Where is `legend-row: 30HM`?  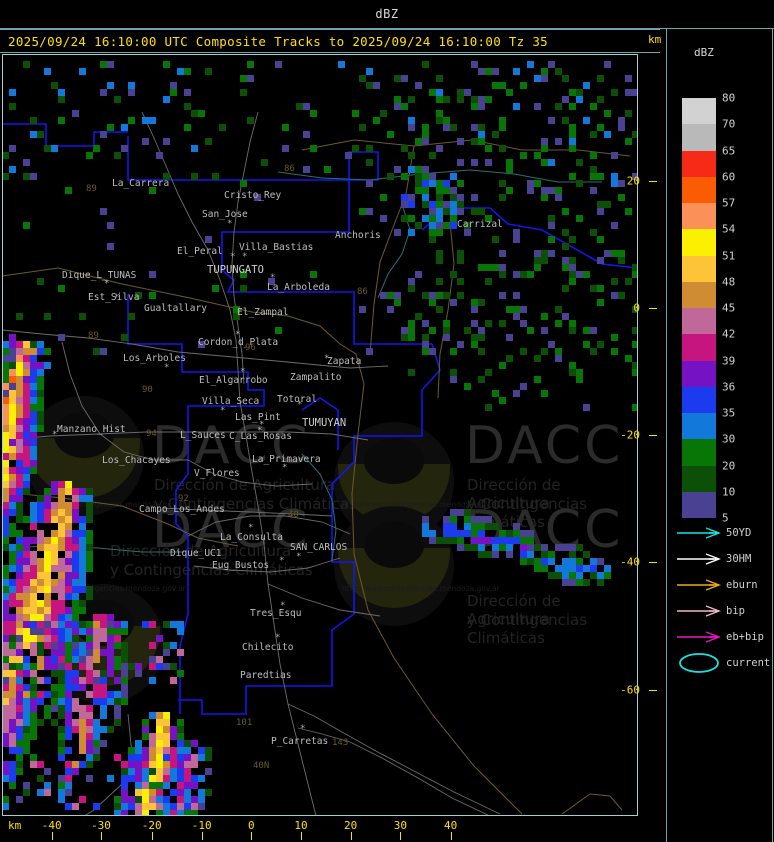
legend-row: 30HM is located at coordinates (725, 559).